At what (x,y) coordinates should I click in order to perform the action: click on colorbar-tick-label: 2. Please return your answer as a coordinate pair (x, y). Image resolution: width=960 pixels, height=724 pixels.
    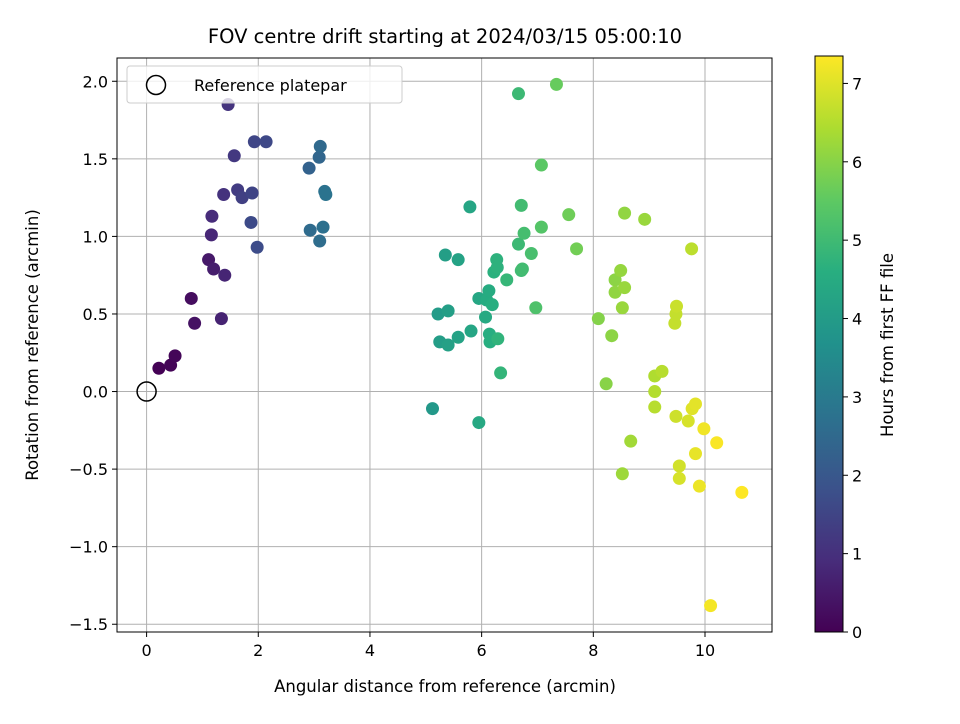
    Looking at the image, I should click on (857, 475).